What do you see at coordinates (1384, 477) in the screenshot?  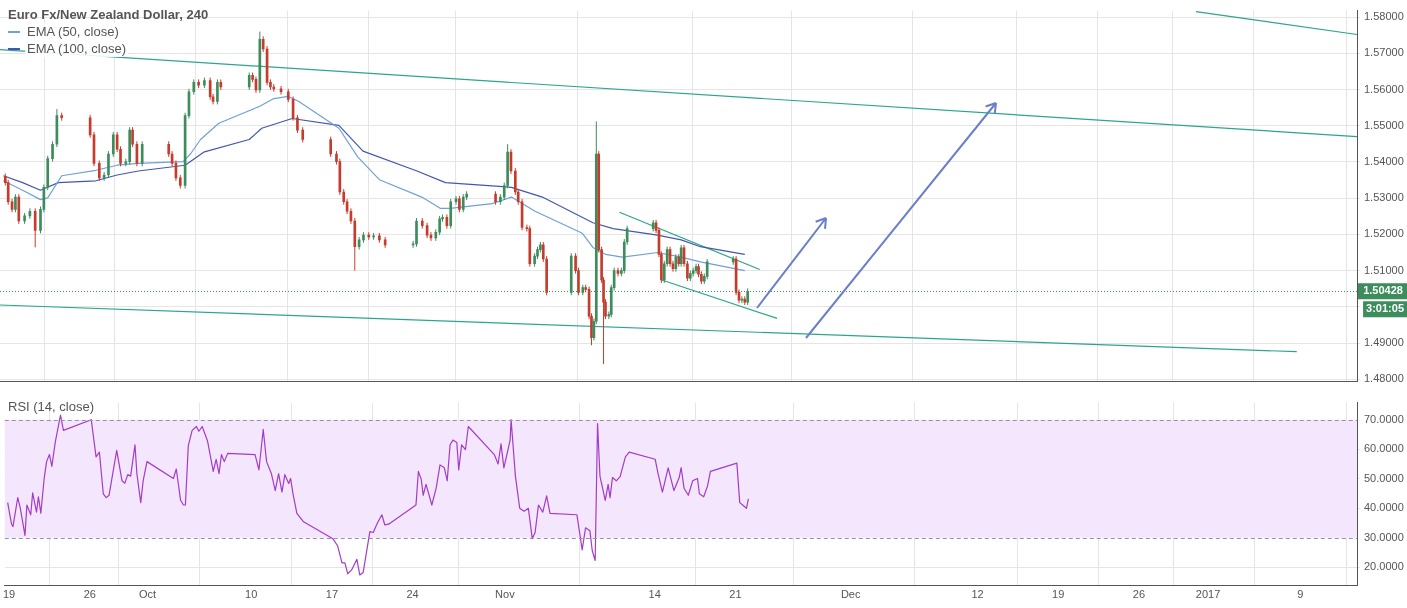 I see `y-tick-label: 50.0000` at bounding box center [1384, 477].